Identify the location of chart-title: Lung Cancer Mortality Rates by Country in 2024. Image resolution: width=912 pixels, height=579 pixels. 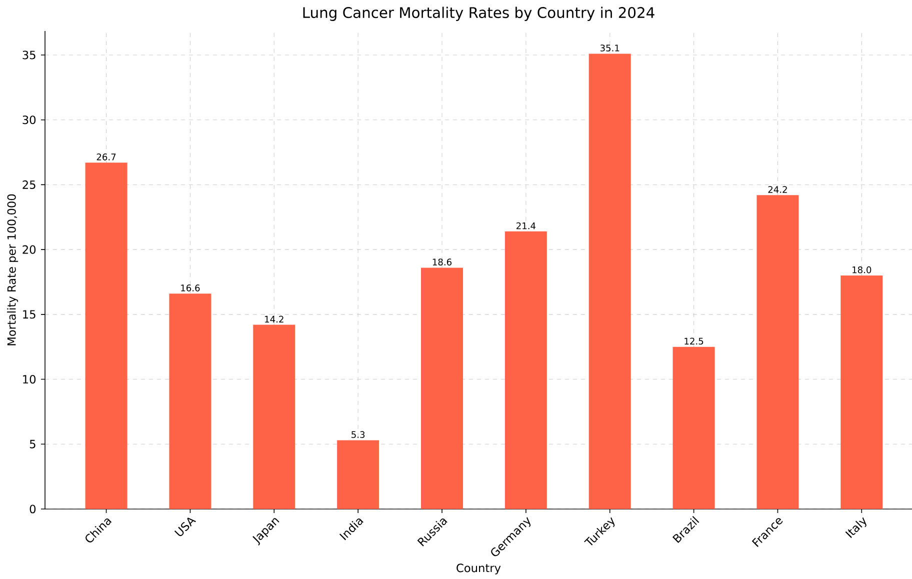
(478, 13).